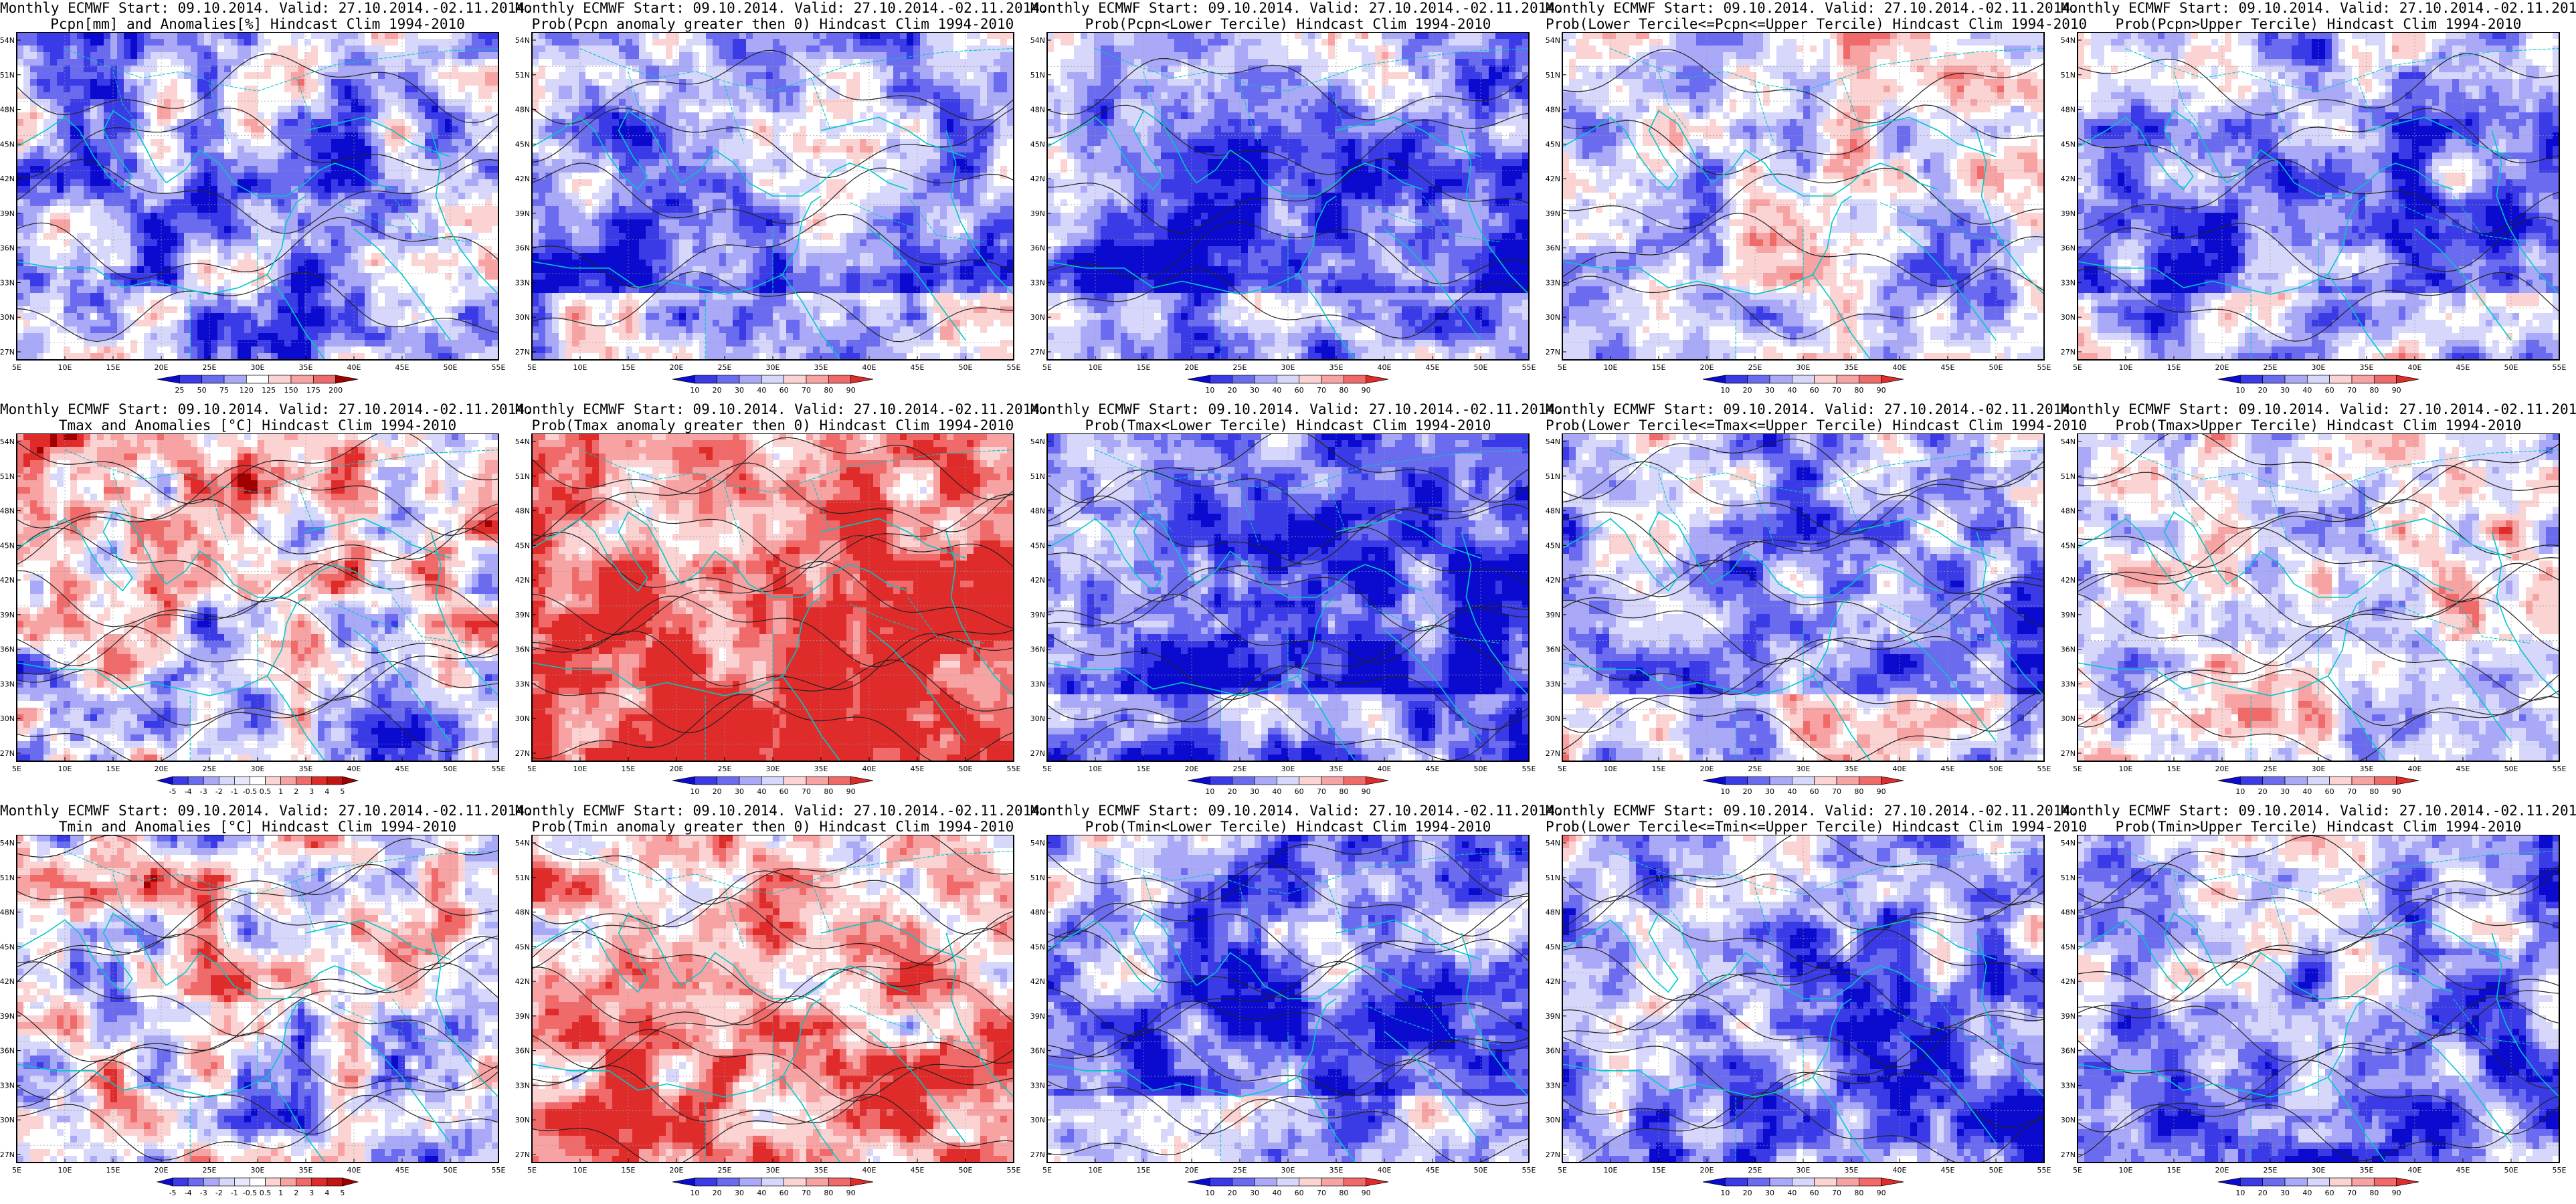  Describe the element at coordinates (402, 1170) in the screenshot. I see `lon-tick-label: 45E` at that location.